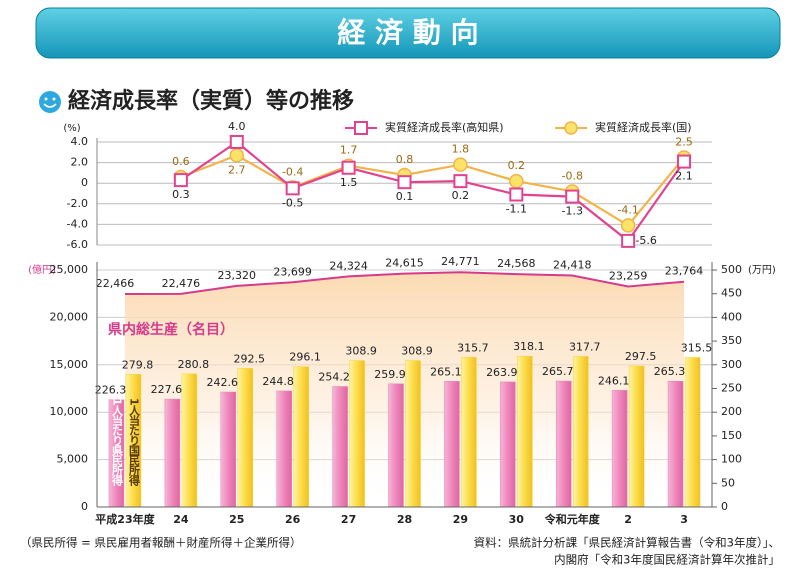 Image resolution: width=800 pixels, height=571 pixels. Describe the element at coordinates (42, 269) in the screenshot. I see `y-unit: (億円)` at that location.